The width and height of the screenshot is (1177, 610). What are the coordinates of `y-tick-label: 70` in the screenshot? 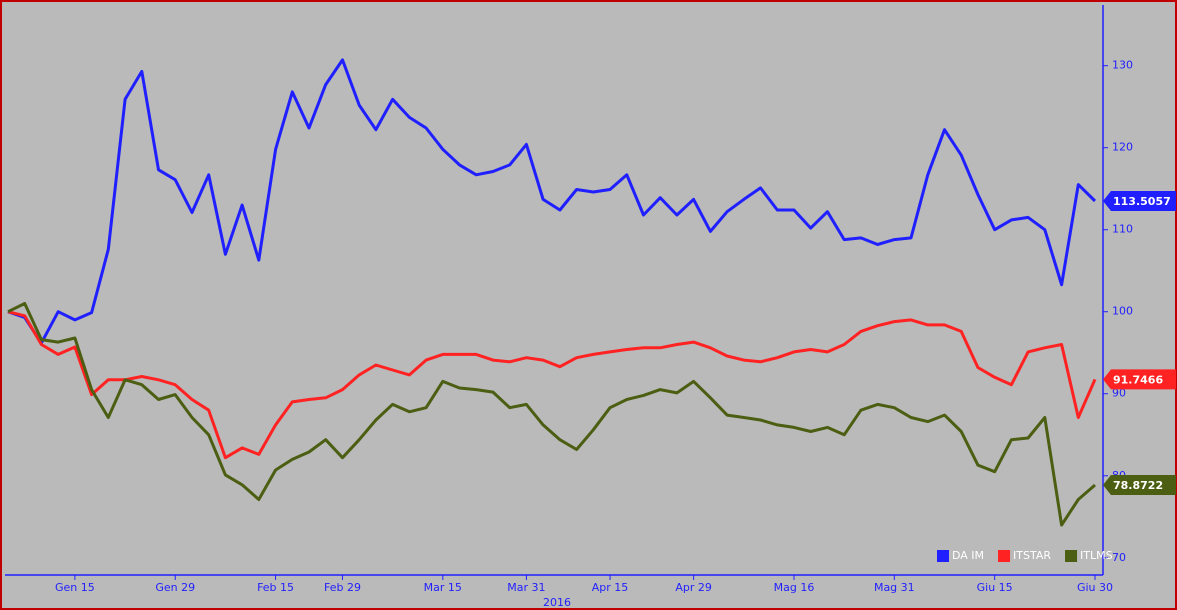 It's located at (1119, 557).